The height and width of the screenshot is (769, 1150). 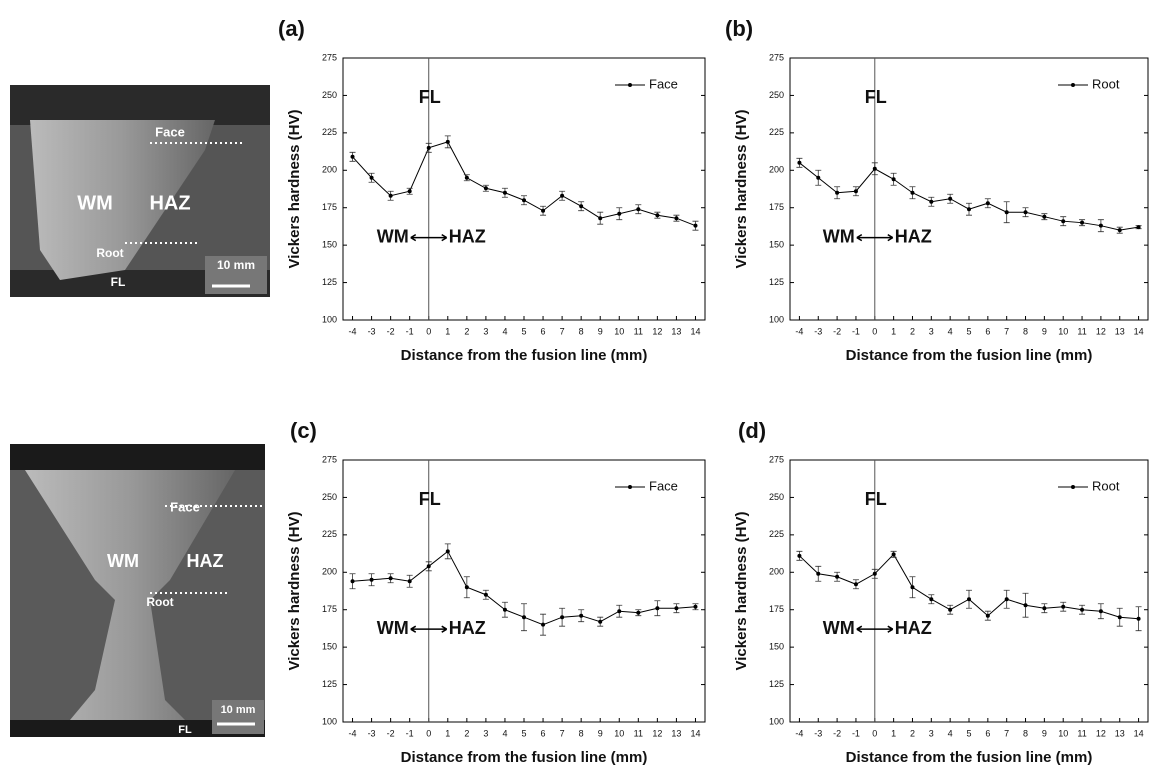 What do you see at coordinates (109, 253) in the screenshot?
I see `micrograph-label: Root` at bounding box center [109, 253].